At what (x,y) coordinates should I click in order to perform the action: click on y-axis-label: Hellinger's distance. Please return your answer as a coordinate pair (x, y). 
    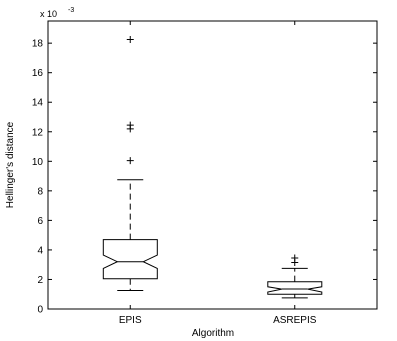
    Looking at the image, I should click on (10, 164).